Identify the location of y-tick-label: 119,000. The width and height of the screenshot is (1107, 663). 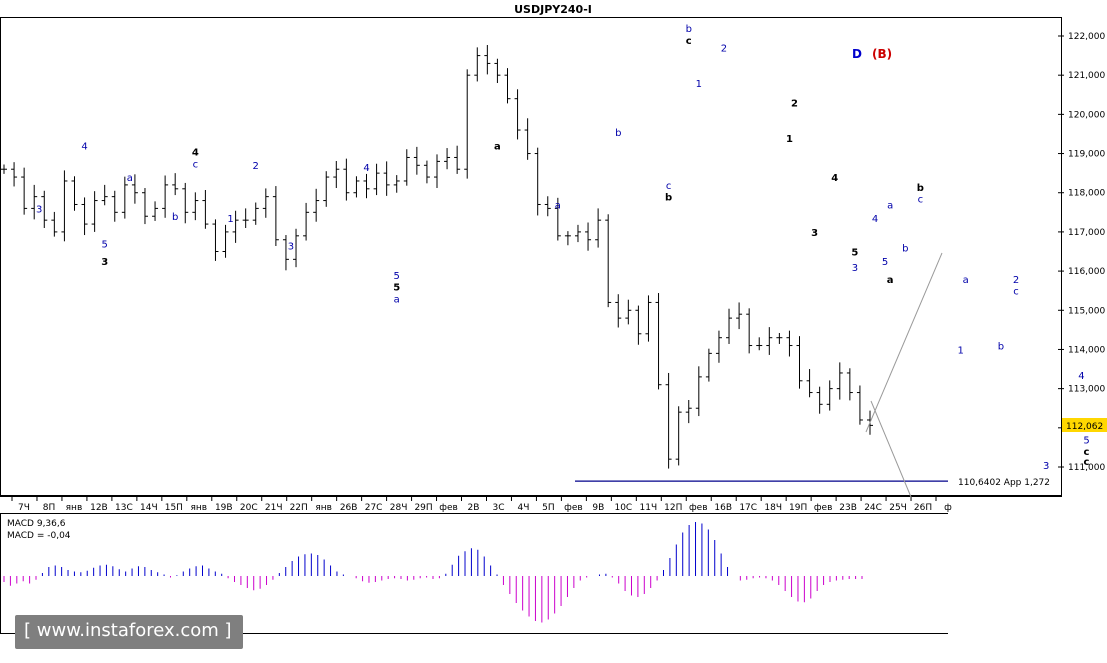
(1086, 155).